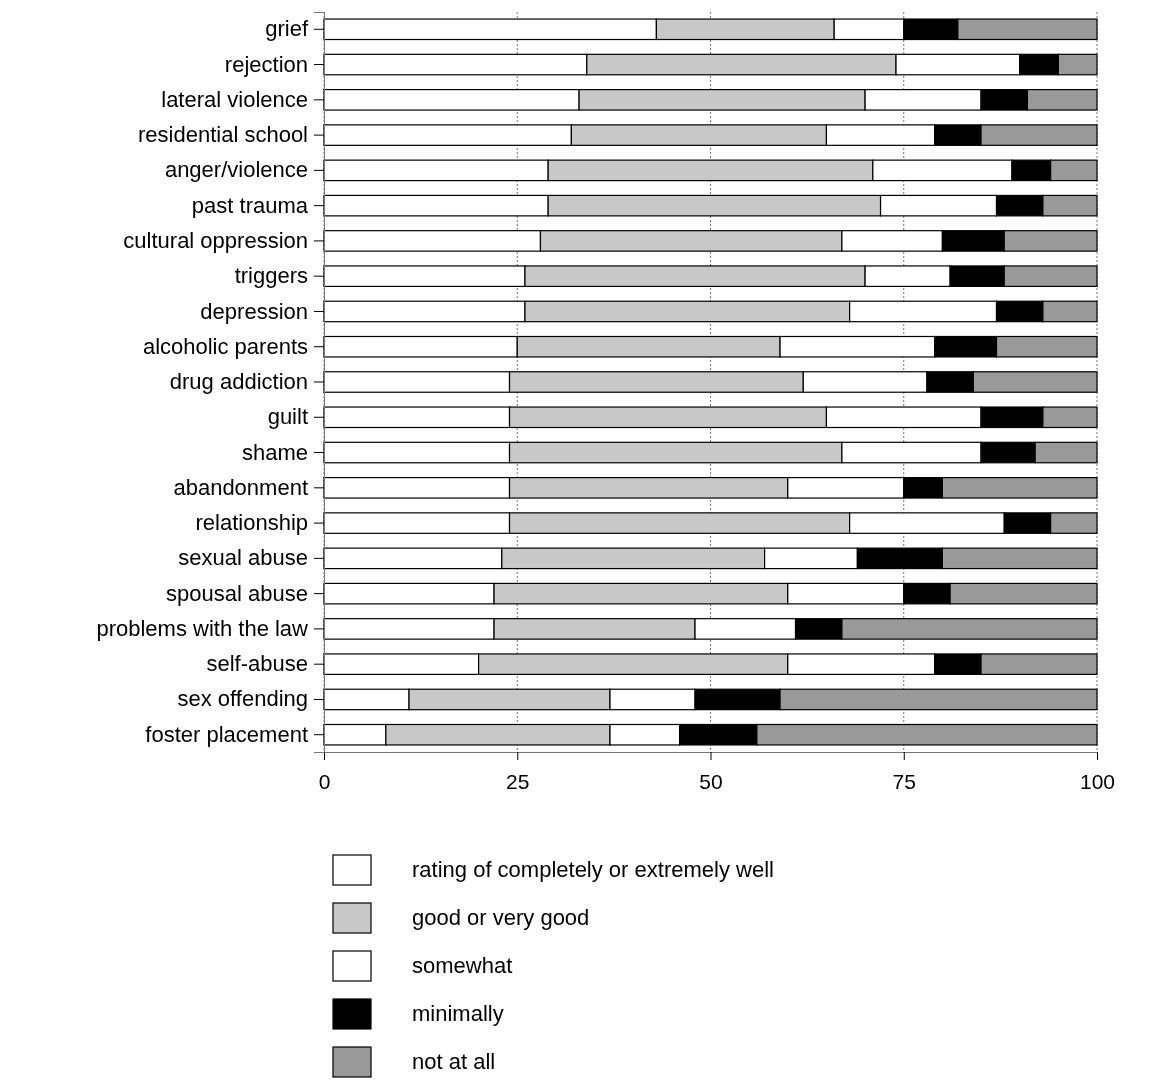 Image resolution: width=1154 pixels, height=1084 pixels. I want to click on y-tick-label: shame, so click(274, 452).